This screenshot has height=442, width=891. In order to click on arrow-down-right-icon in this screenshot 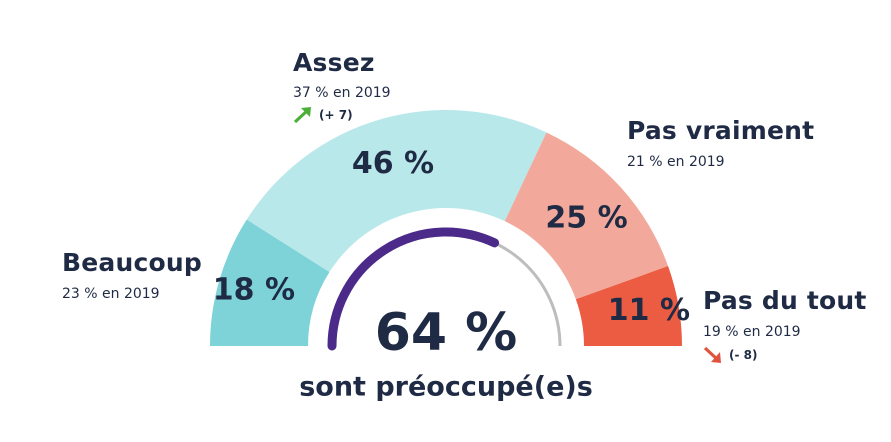, I will do `click(712, 354)`.